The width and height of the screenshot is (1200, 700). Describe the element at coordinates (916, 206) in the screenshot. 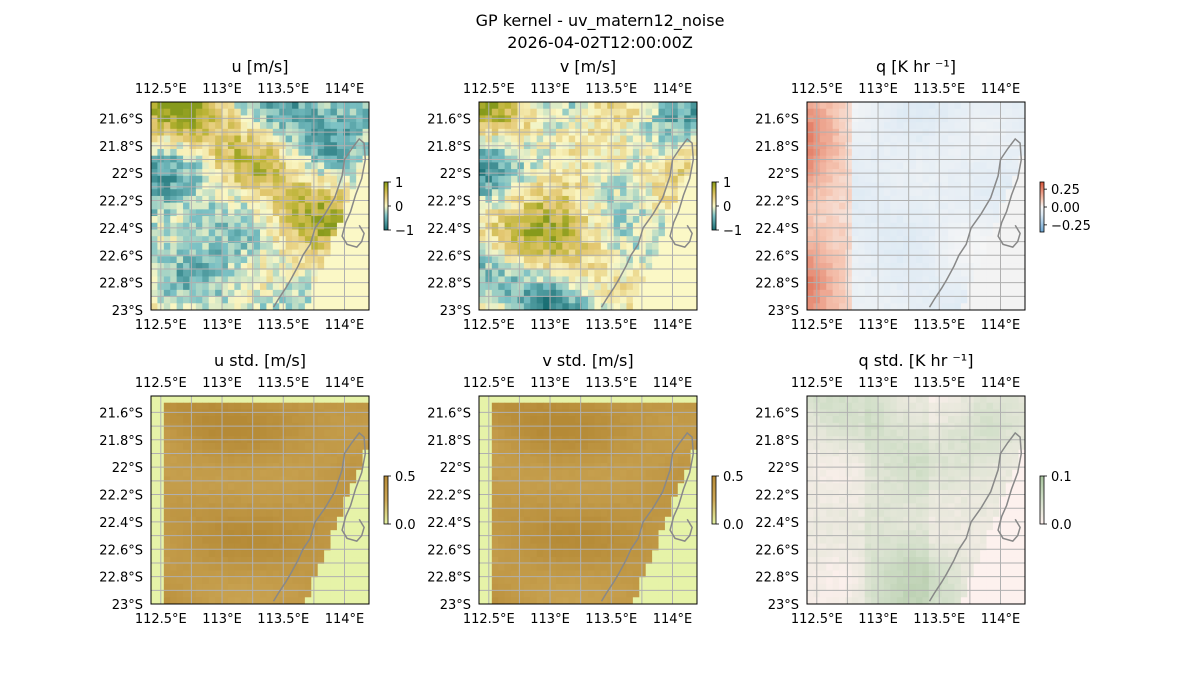

I see `map-frame` at that location.